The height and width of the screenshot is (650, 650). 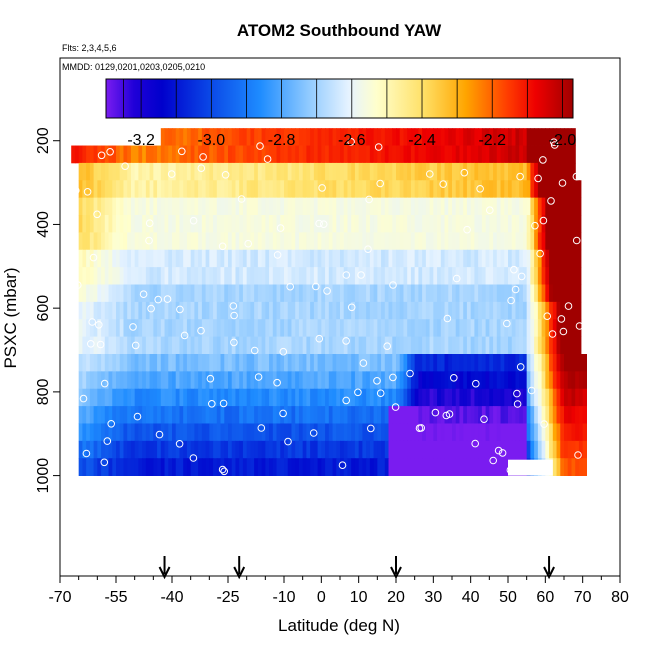 I want to click on colorbar-tick-label: -2.0, so click(x=563, y=140).